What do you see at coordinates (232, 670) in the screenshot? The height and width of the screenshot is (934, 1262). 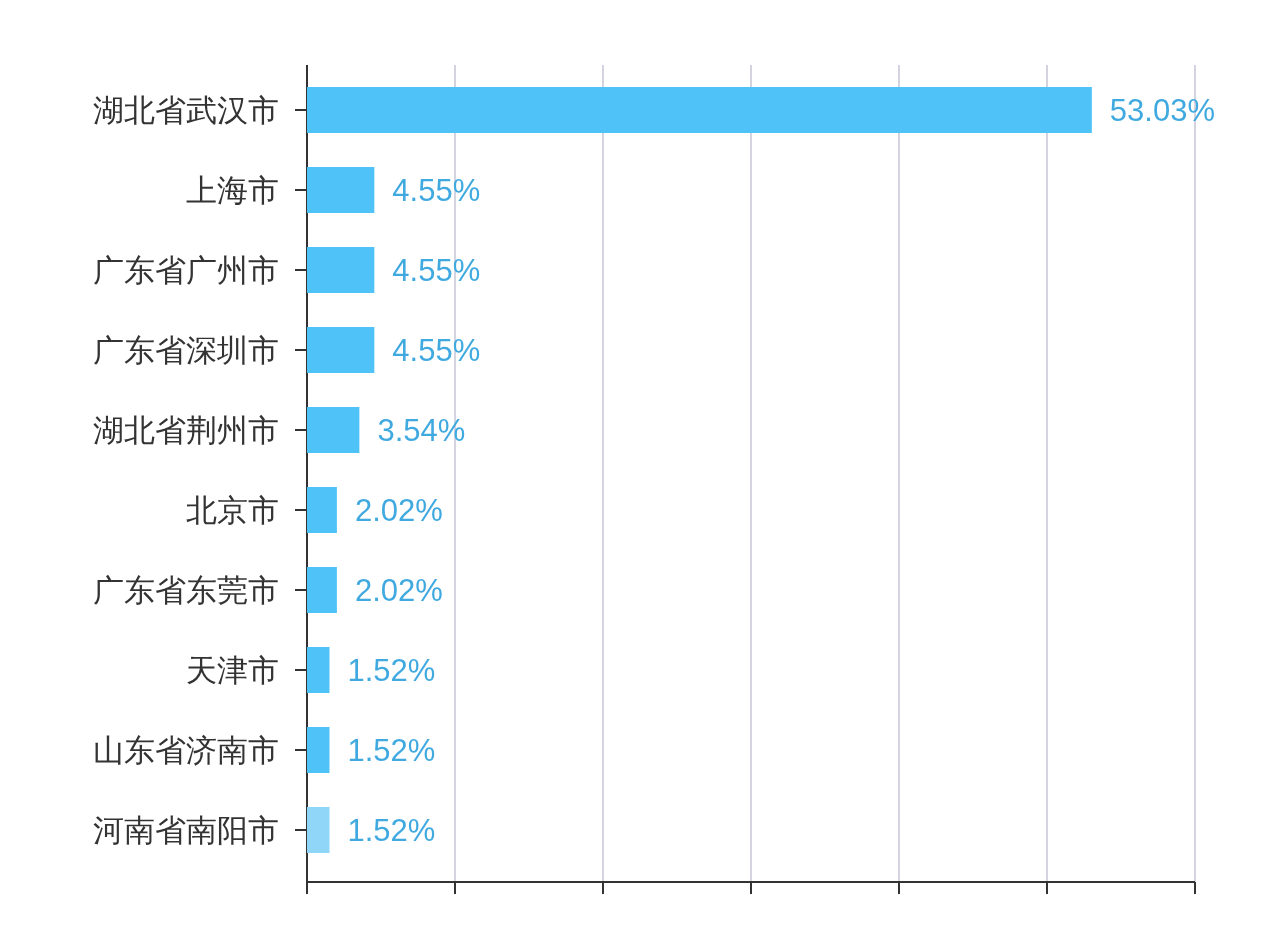 I see `y-tick-label: 天津市` at bounding box center [232, 670].